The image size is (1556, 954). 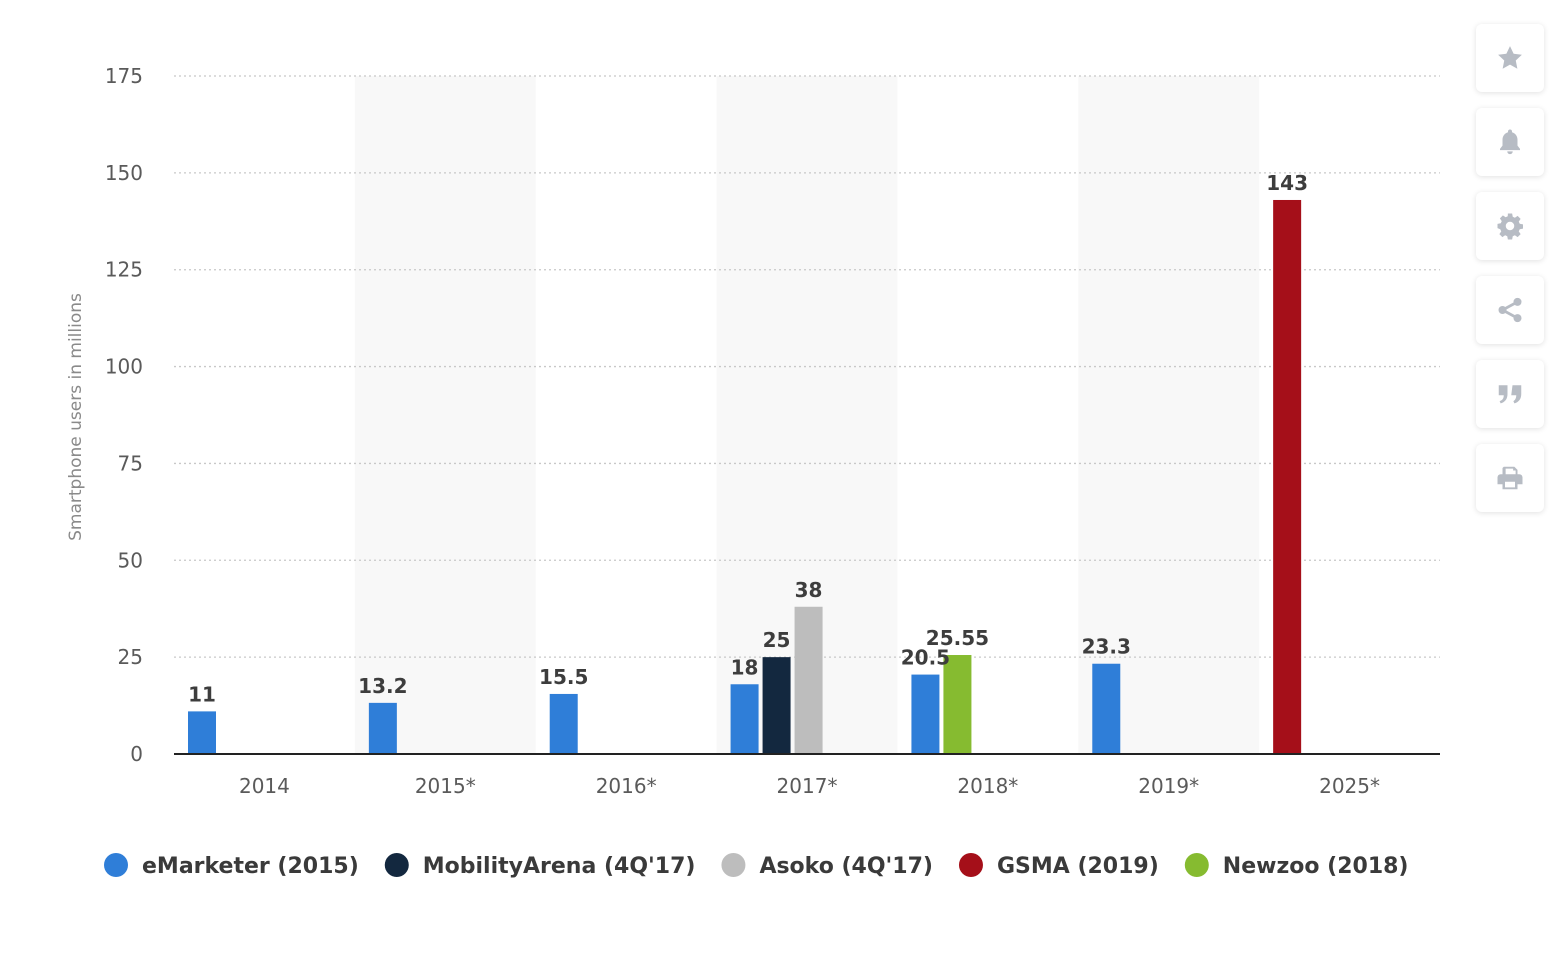 I want to click on y-axis-title: Smartphone users in millions, so click(x=76, y=417).